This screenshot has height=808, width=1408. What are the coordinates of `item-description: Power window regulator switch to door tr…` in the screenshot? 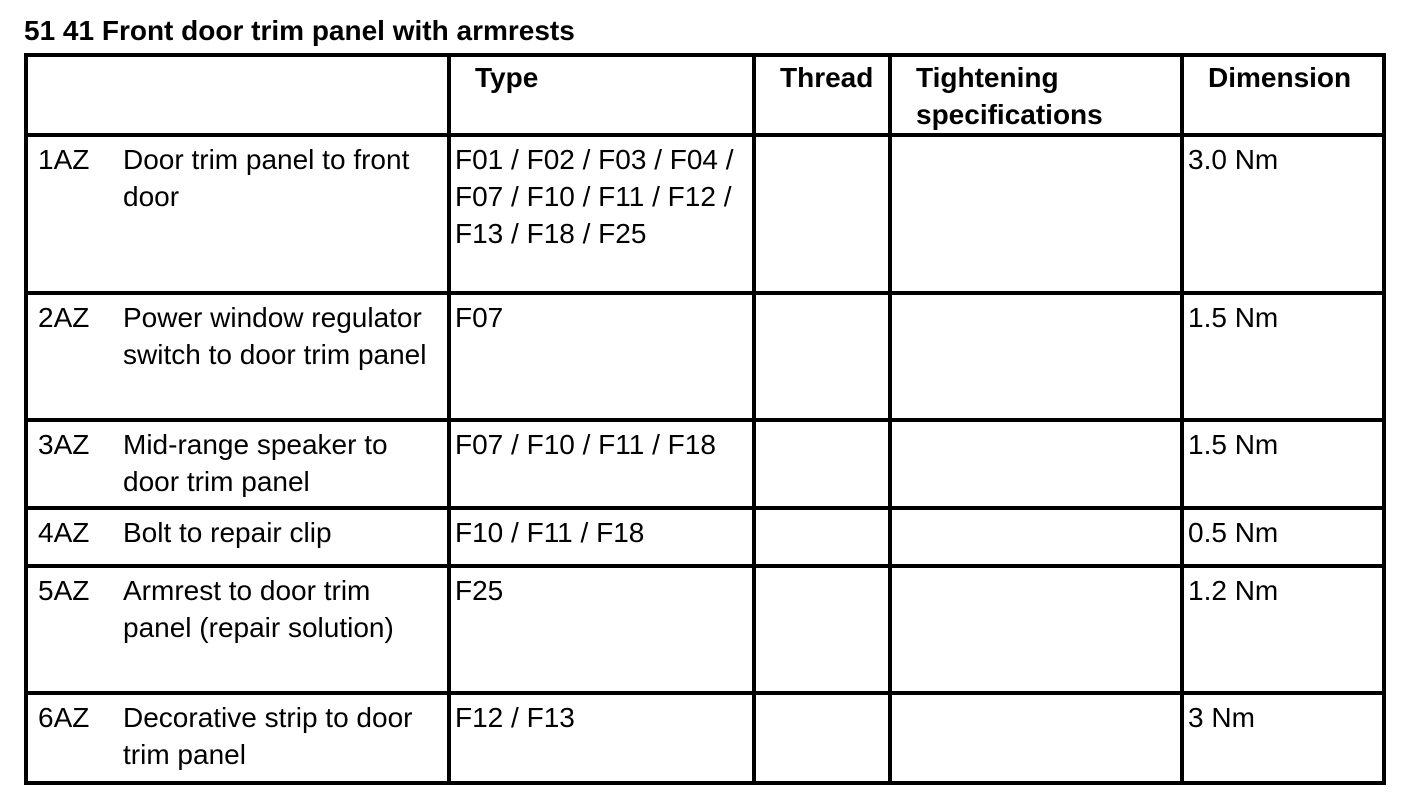 It's located at (275, 336).